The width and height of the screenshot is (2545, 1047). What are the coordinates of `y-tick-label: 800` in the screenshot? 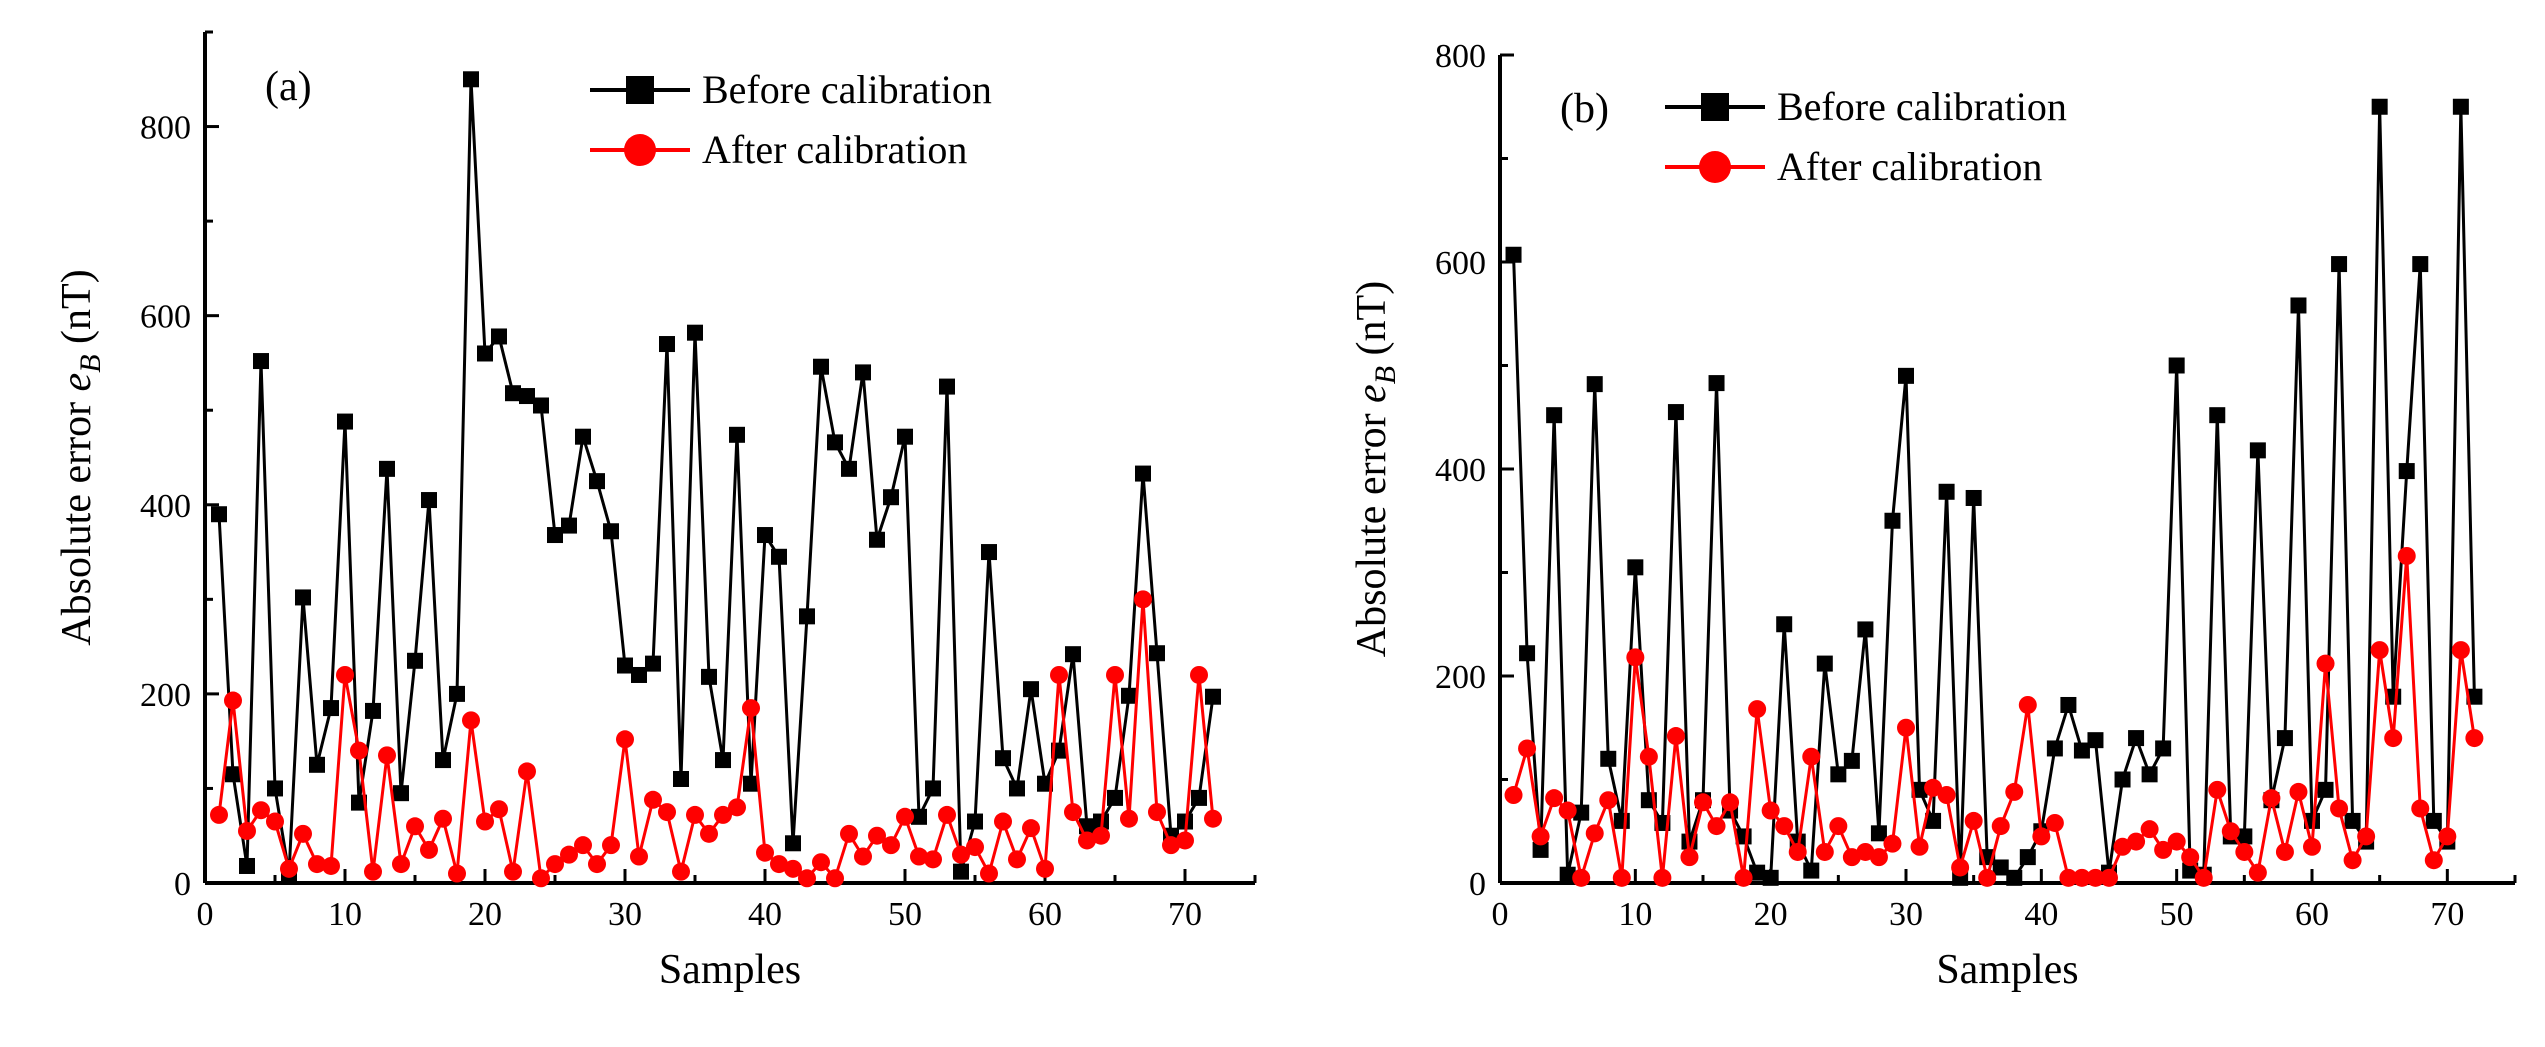 It's located at (1460, 56).